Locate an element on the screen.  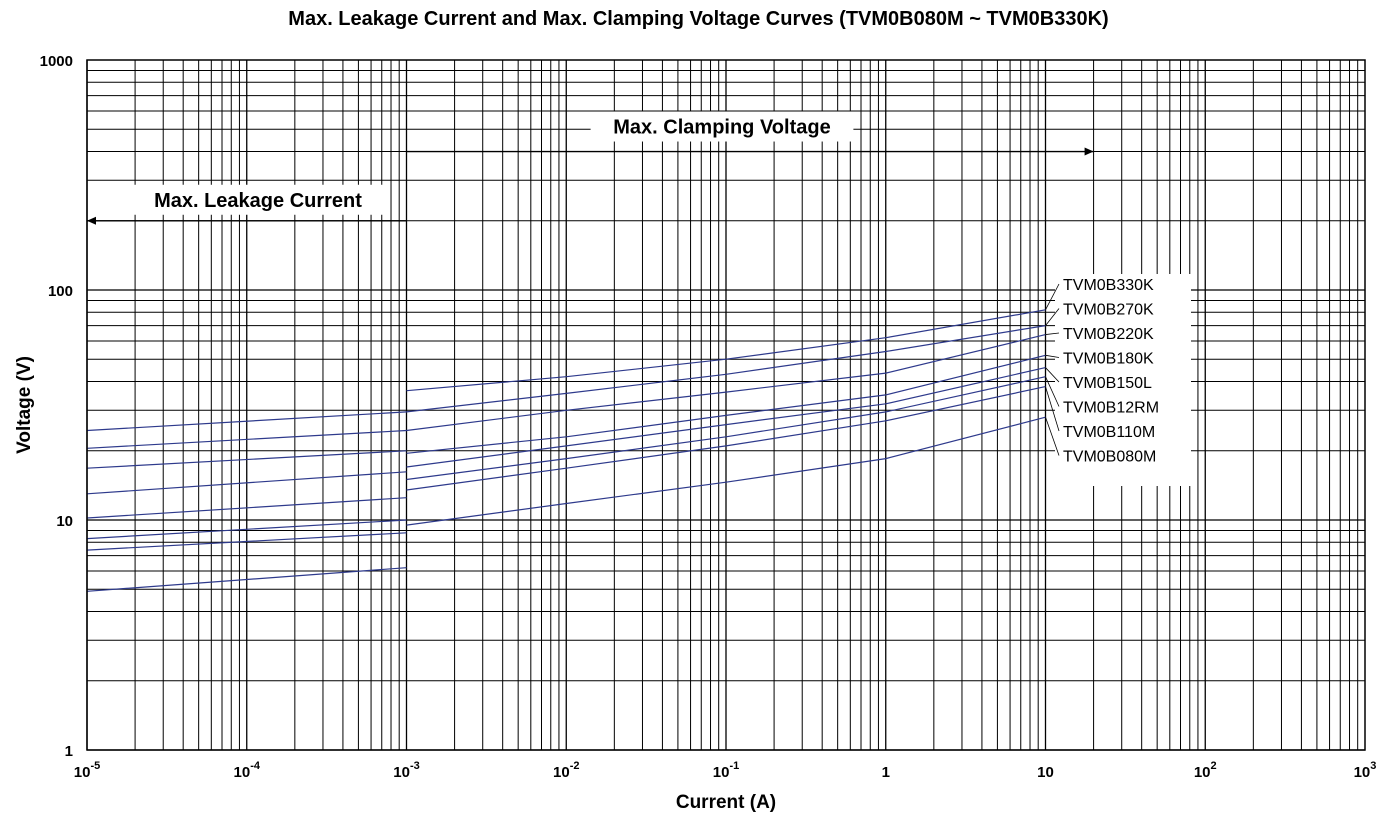
series-label-tvm0b110m: TVM0B110M is located at coordinates (1109, 432).